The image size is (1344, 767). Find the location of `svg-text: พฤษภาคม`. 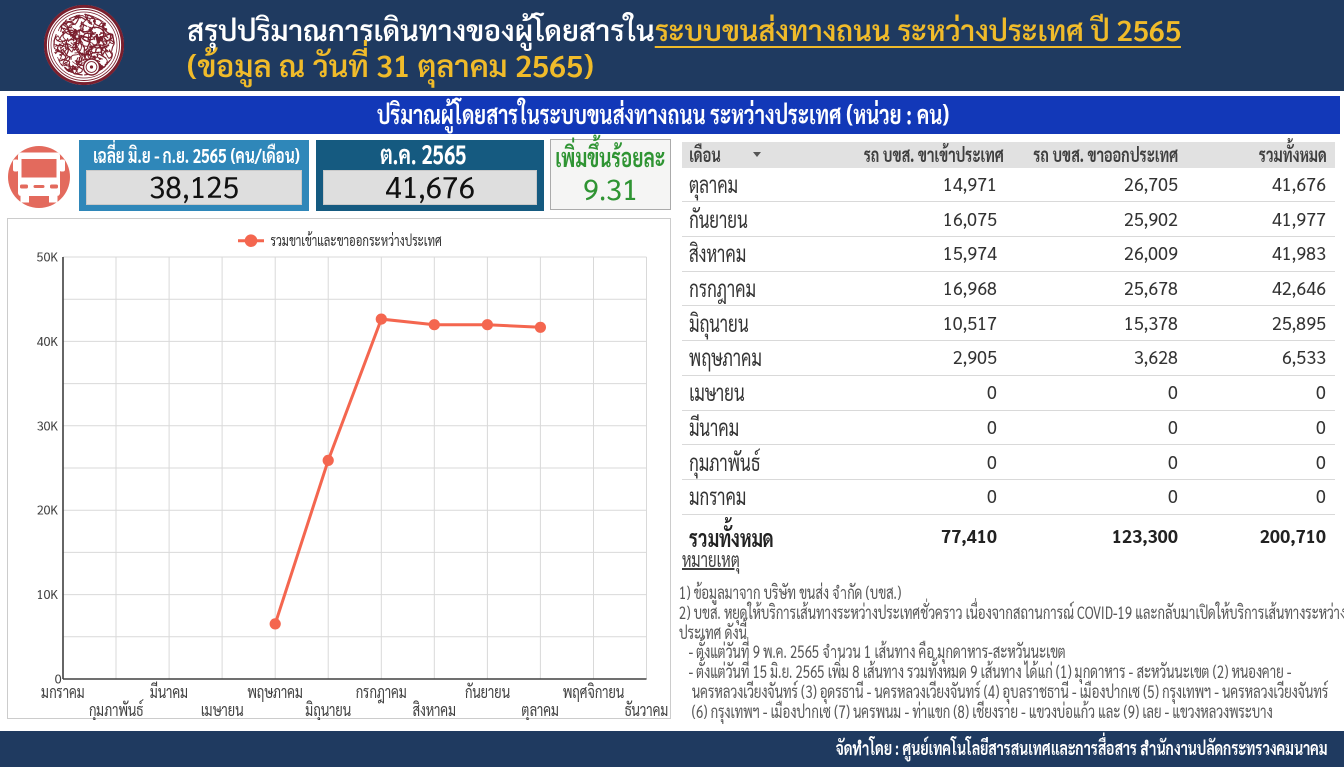

svg-text: พฤษภาคม is located at coordinates (275, 691).